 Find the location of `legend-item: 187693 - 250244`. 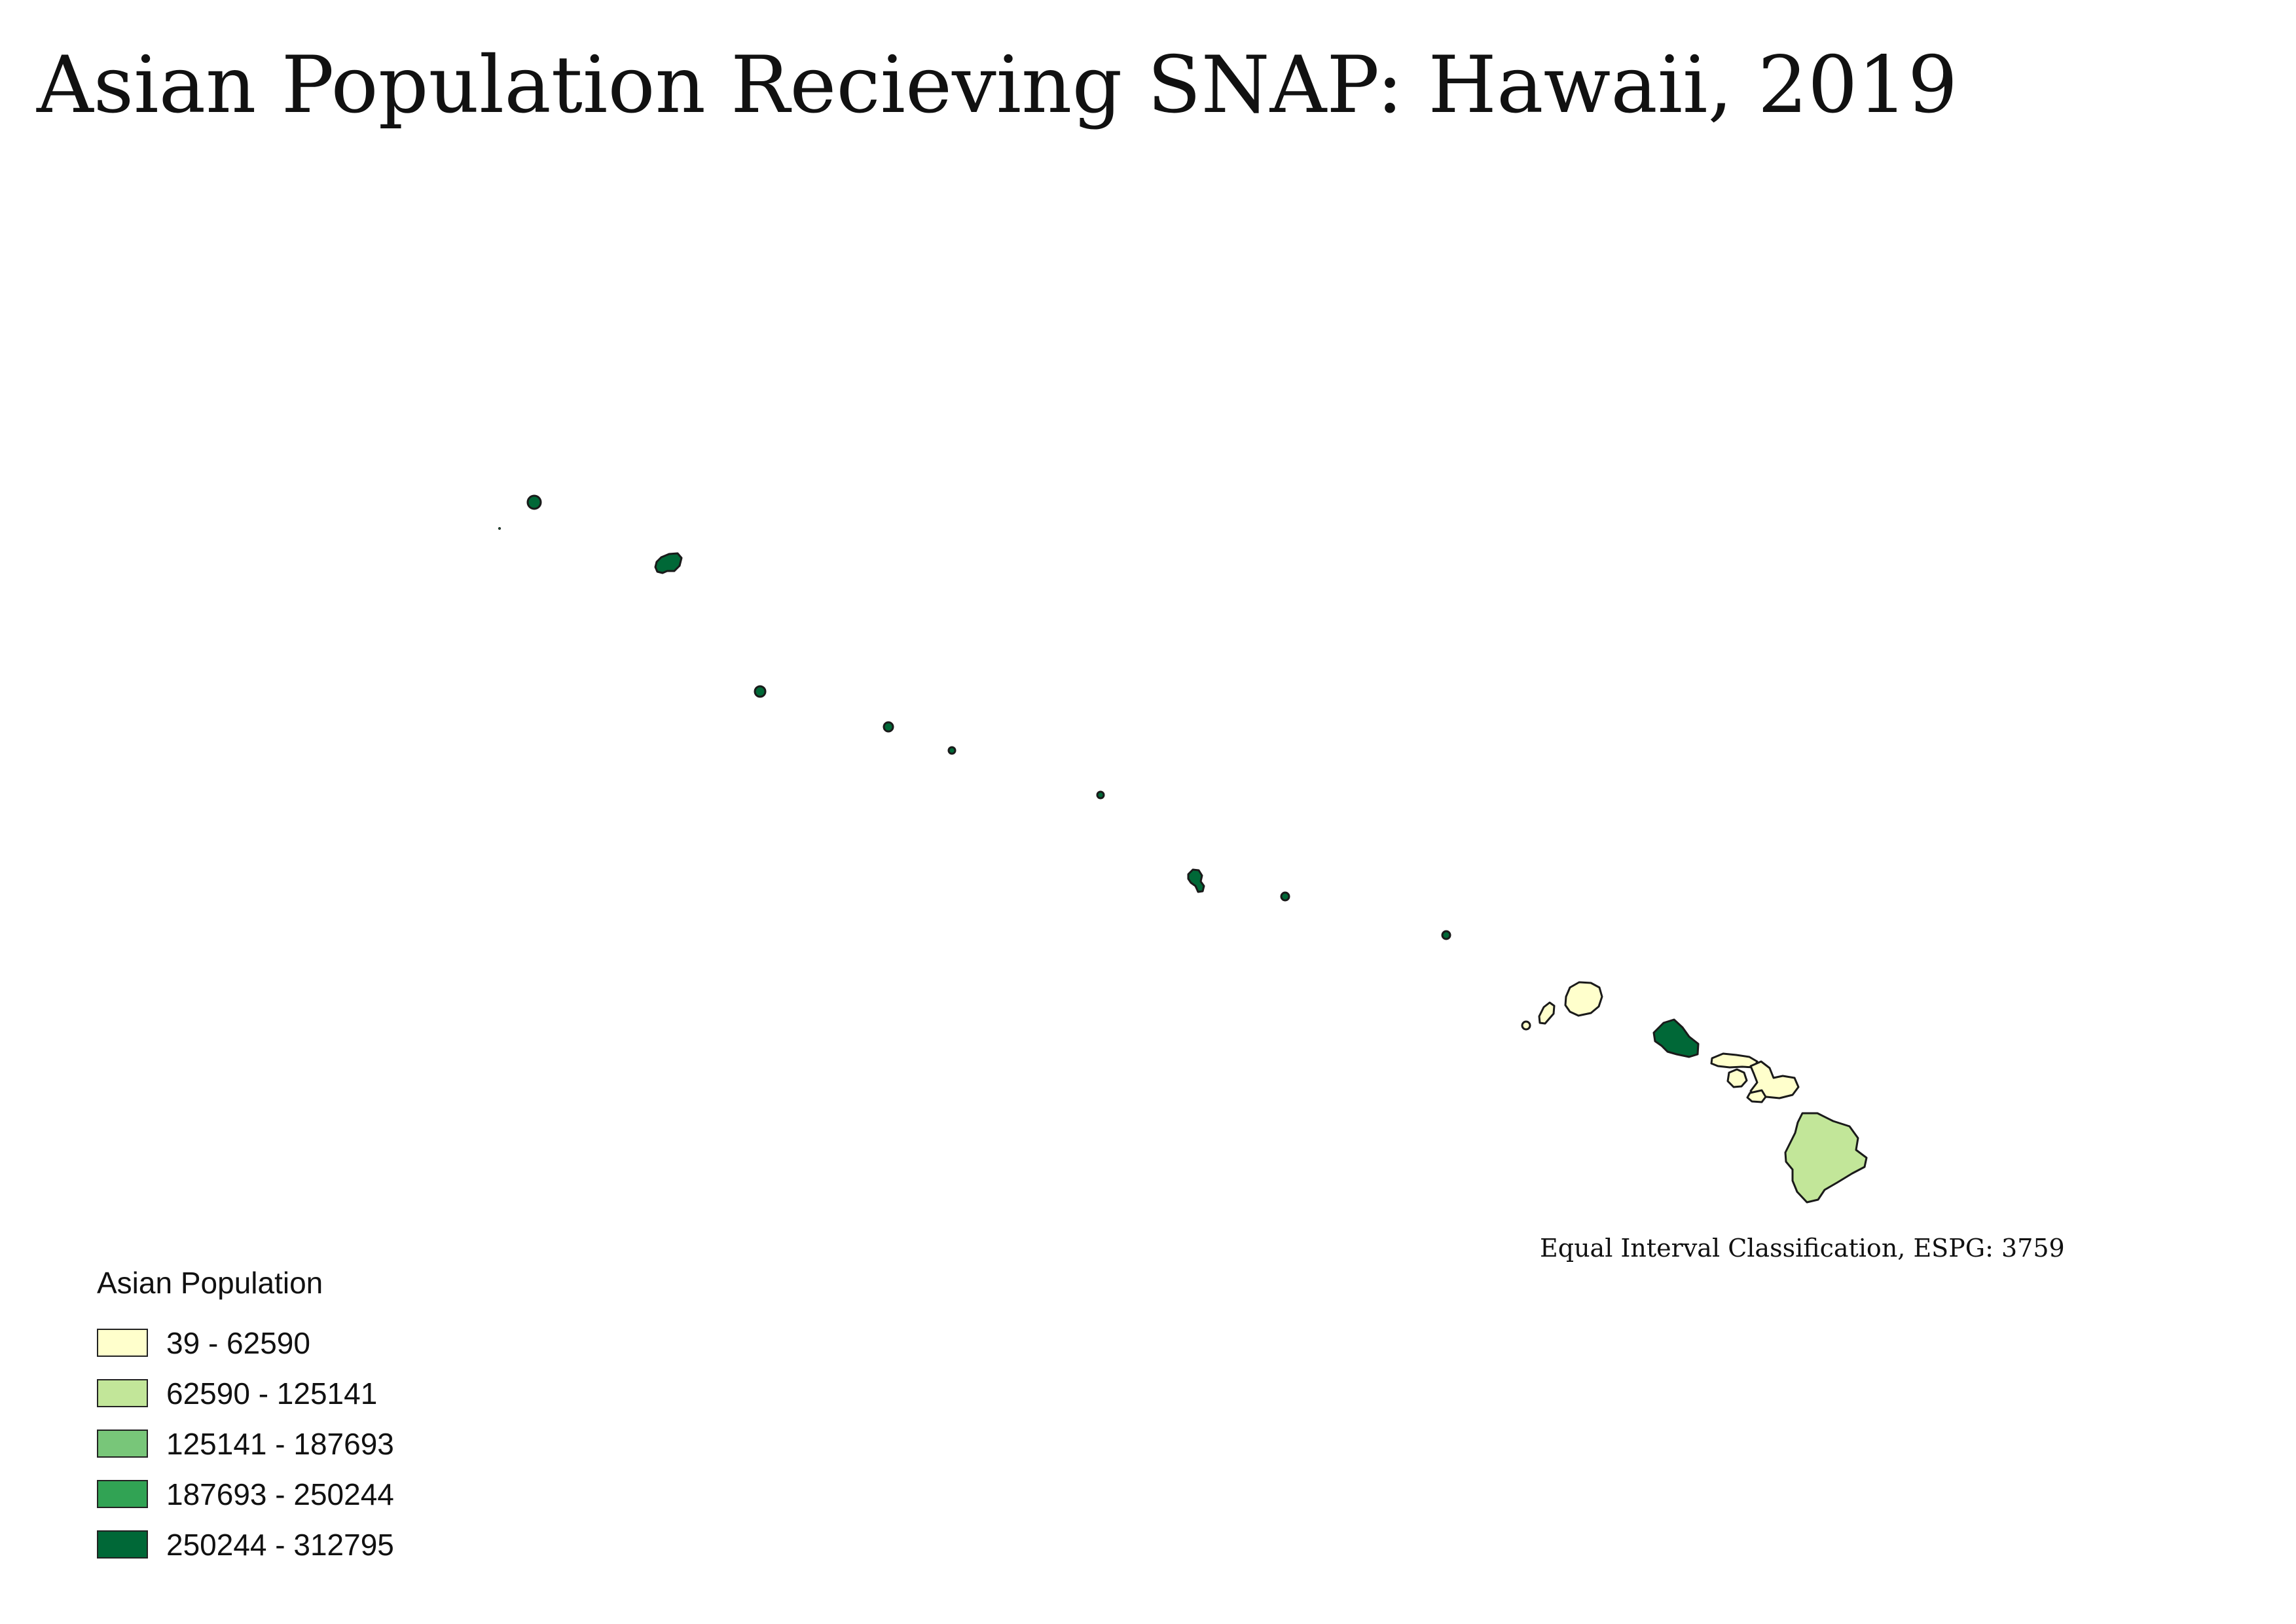

legend-item: 187693 - 250244 is located at coordinates (245, 1494).